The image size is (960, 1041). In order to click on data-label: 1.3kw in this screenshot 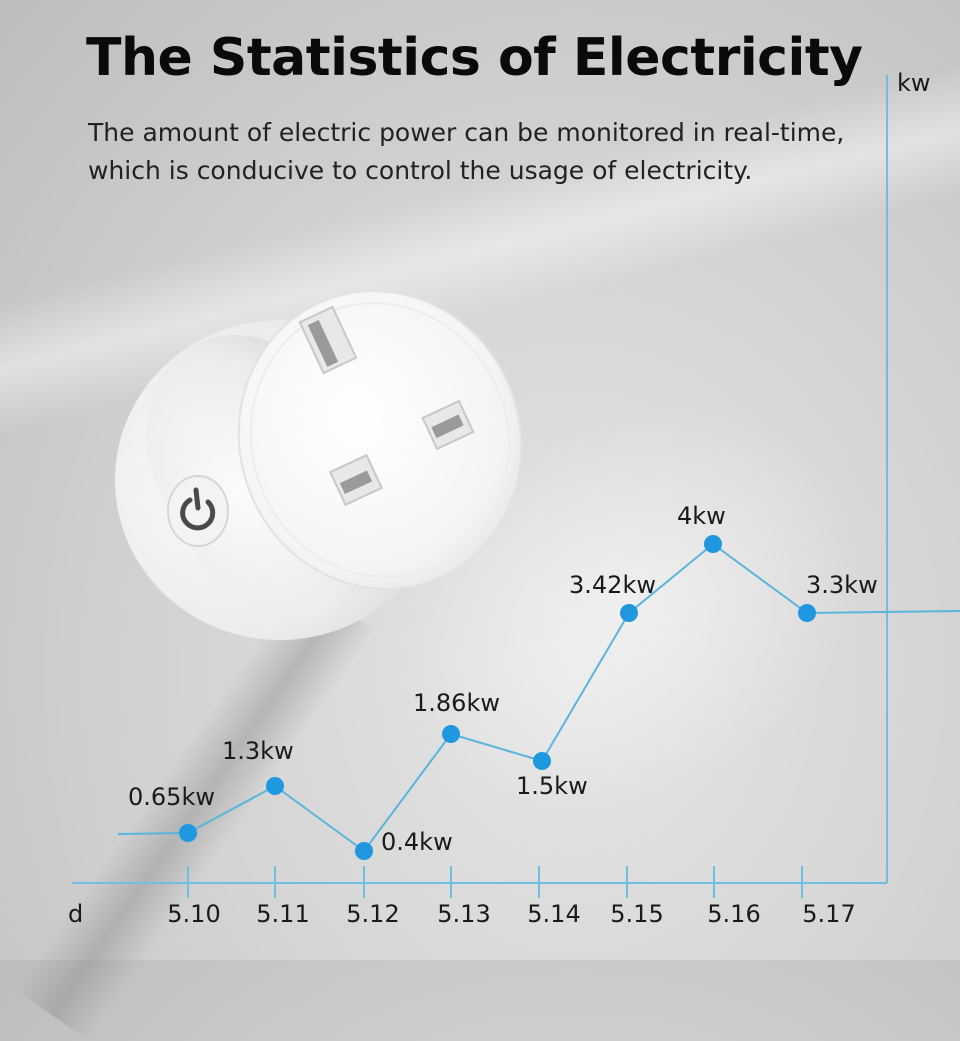, I will do `click(258, 751)`.